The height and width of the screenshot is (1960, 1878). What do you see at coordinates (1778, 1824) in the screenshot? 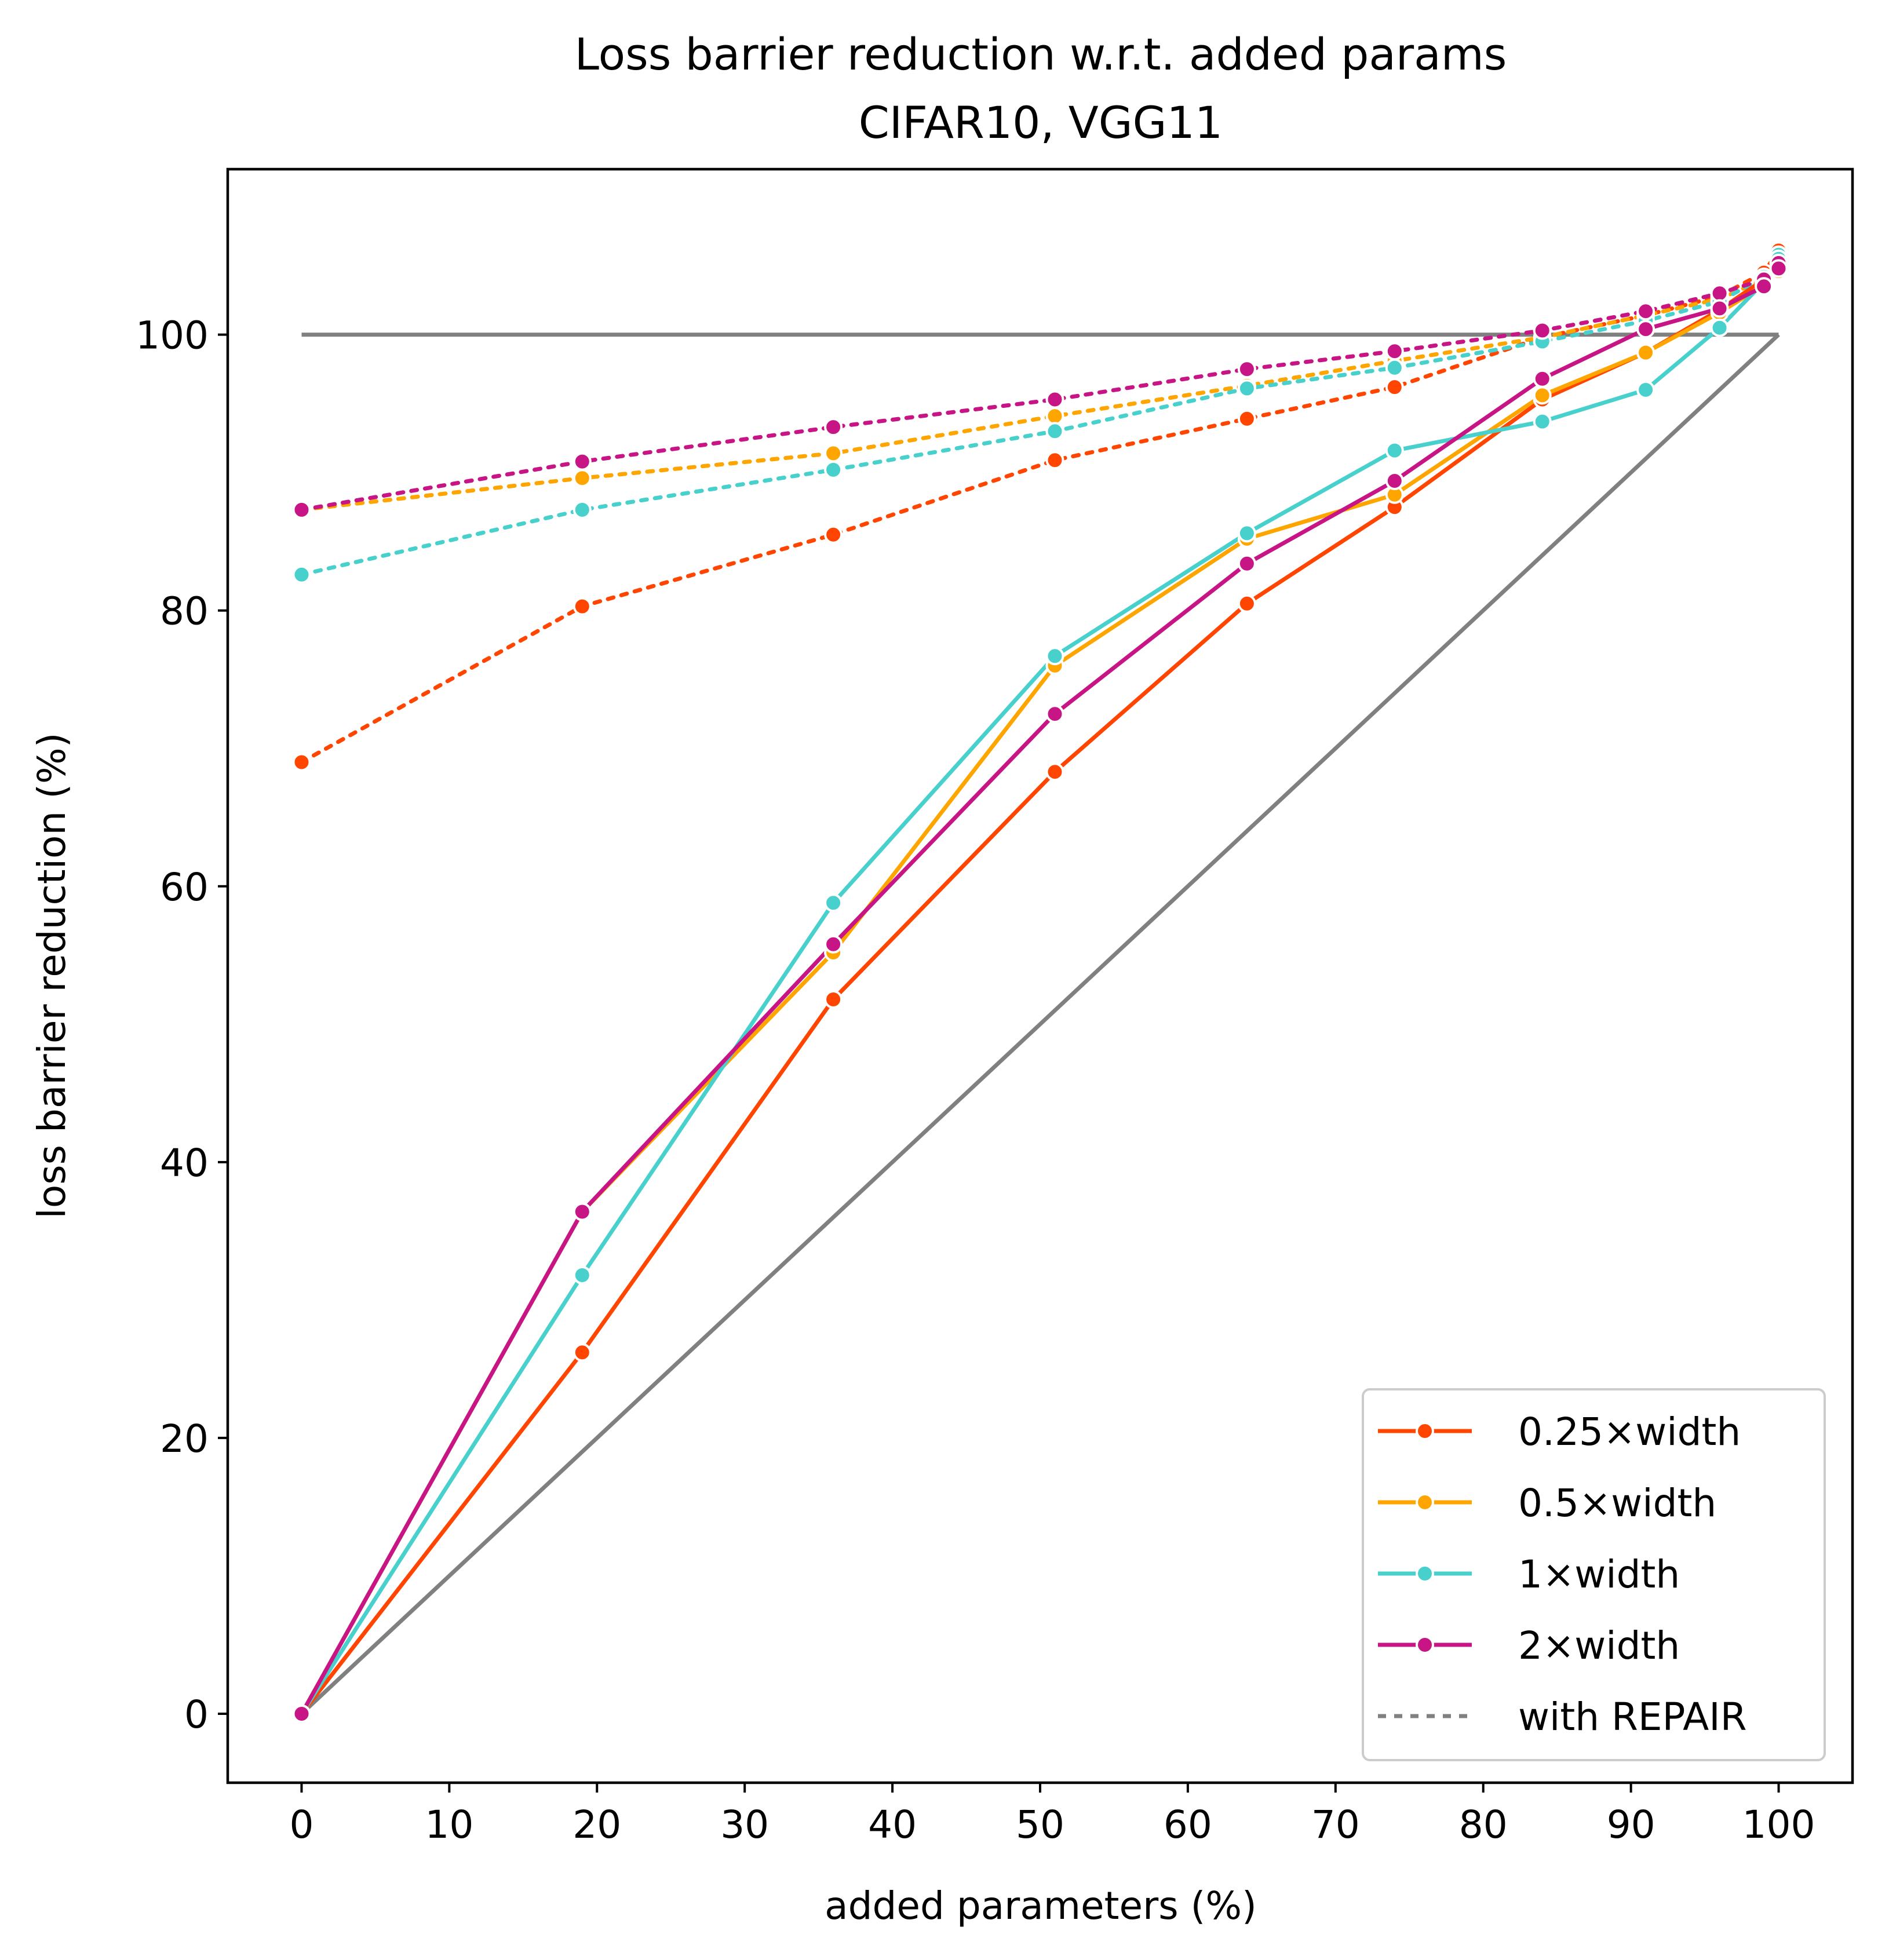
I see `x-tick-label: 100` at bounding box center [1778, 1824].